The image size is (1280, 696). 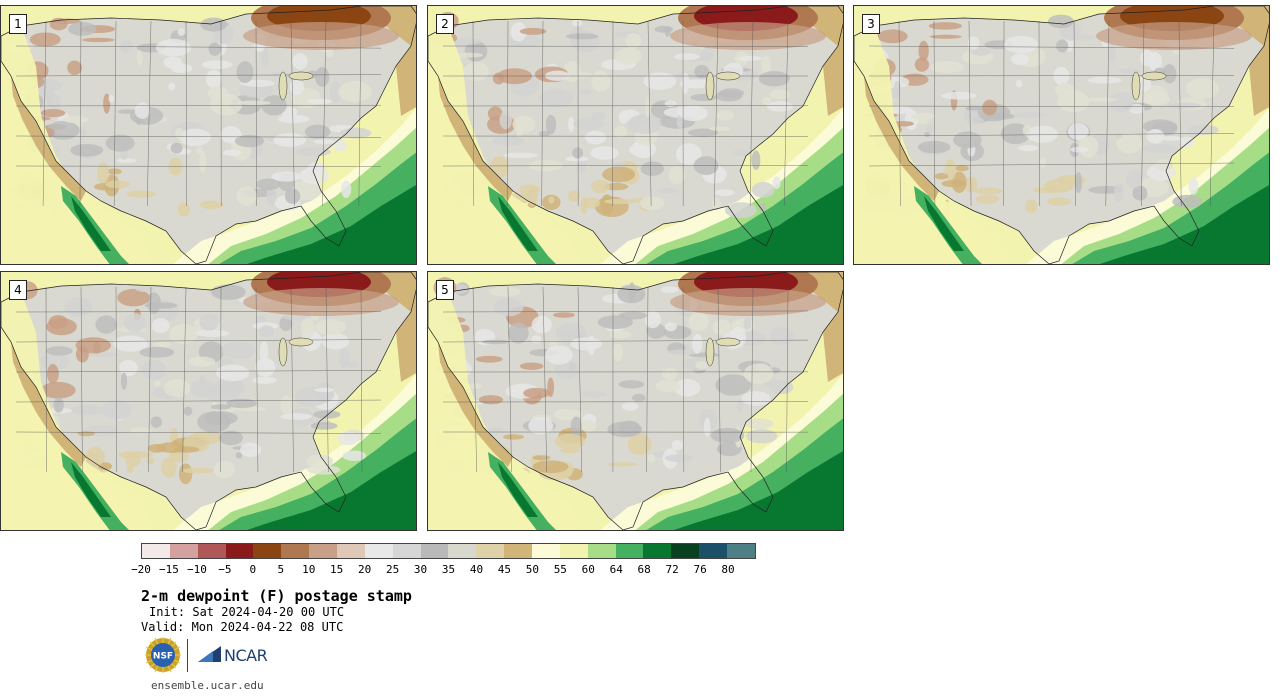 I want to click on colorbar-tick-label: 64, so click(x=616, y=569).